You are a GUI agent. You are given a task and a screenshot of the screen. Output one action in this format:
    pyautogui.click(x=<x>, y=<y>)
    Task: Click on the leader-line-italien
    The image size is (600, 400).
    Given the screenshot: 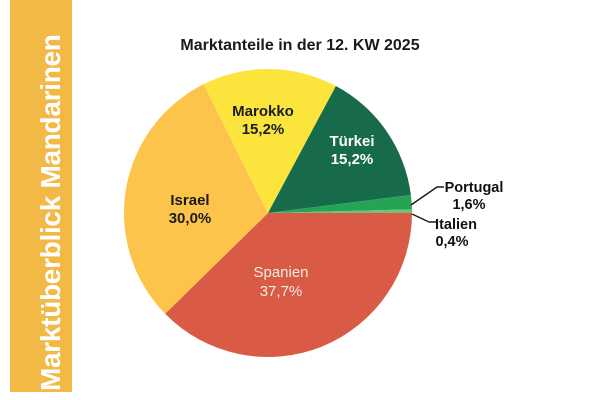 What is the action you would take?
    pyautogui.click(x=423, y=218)
    